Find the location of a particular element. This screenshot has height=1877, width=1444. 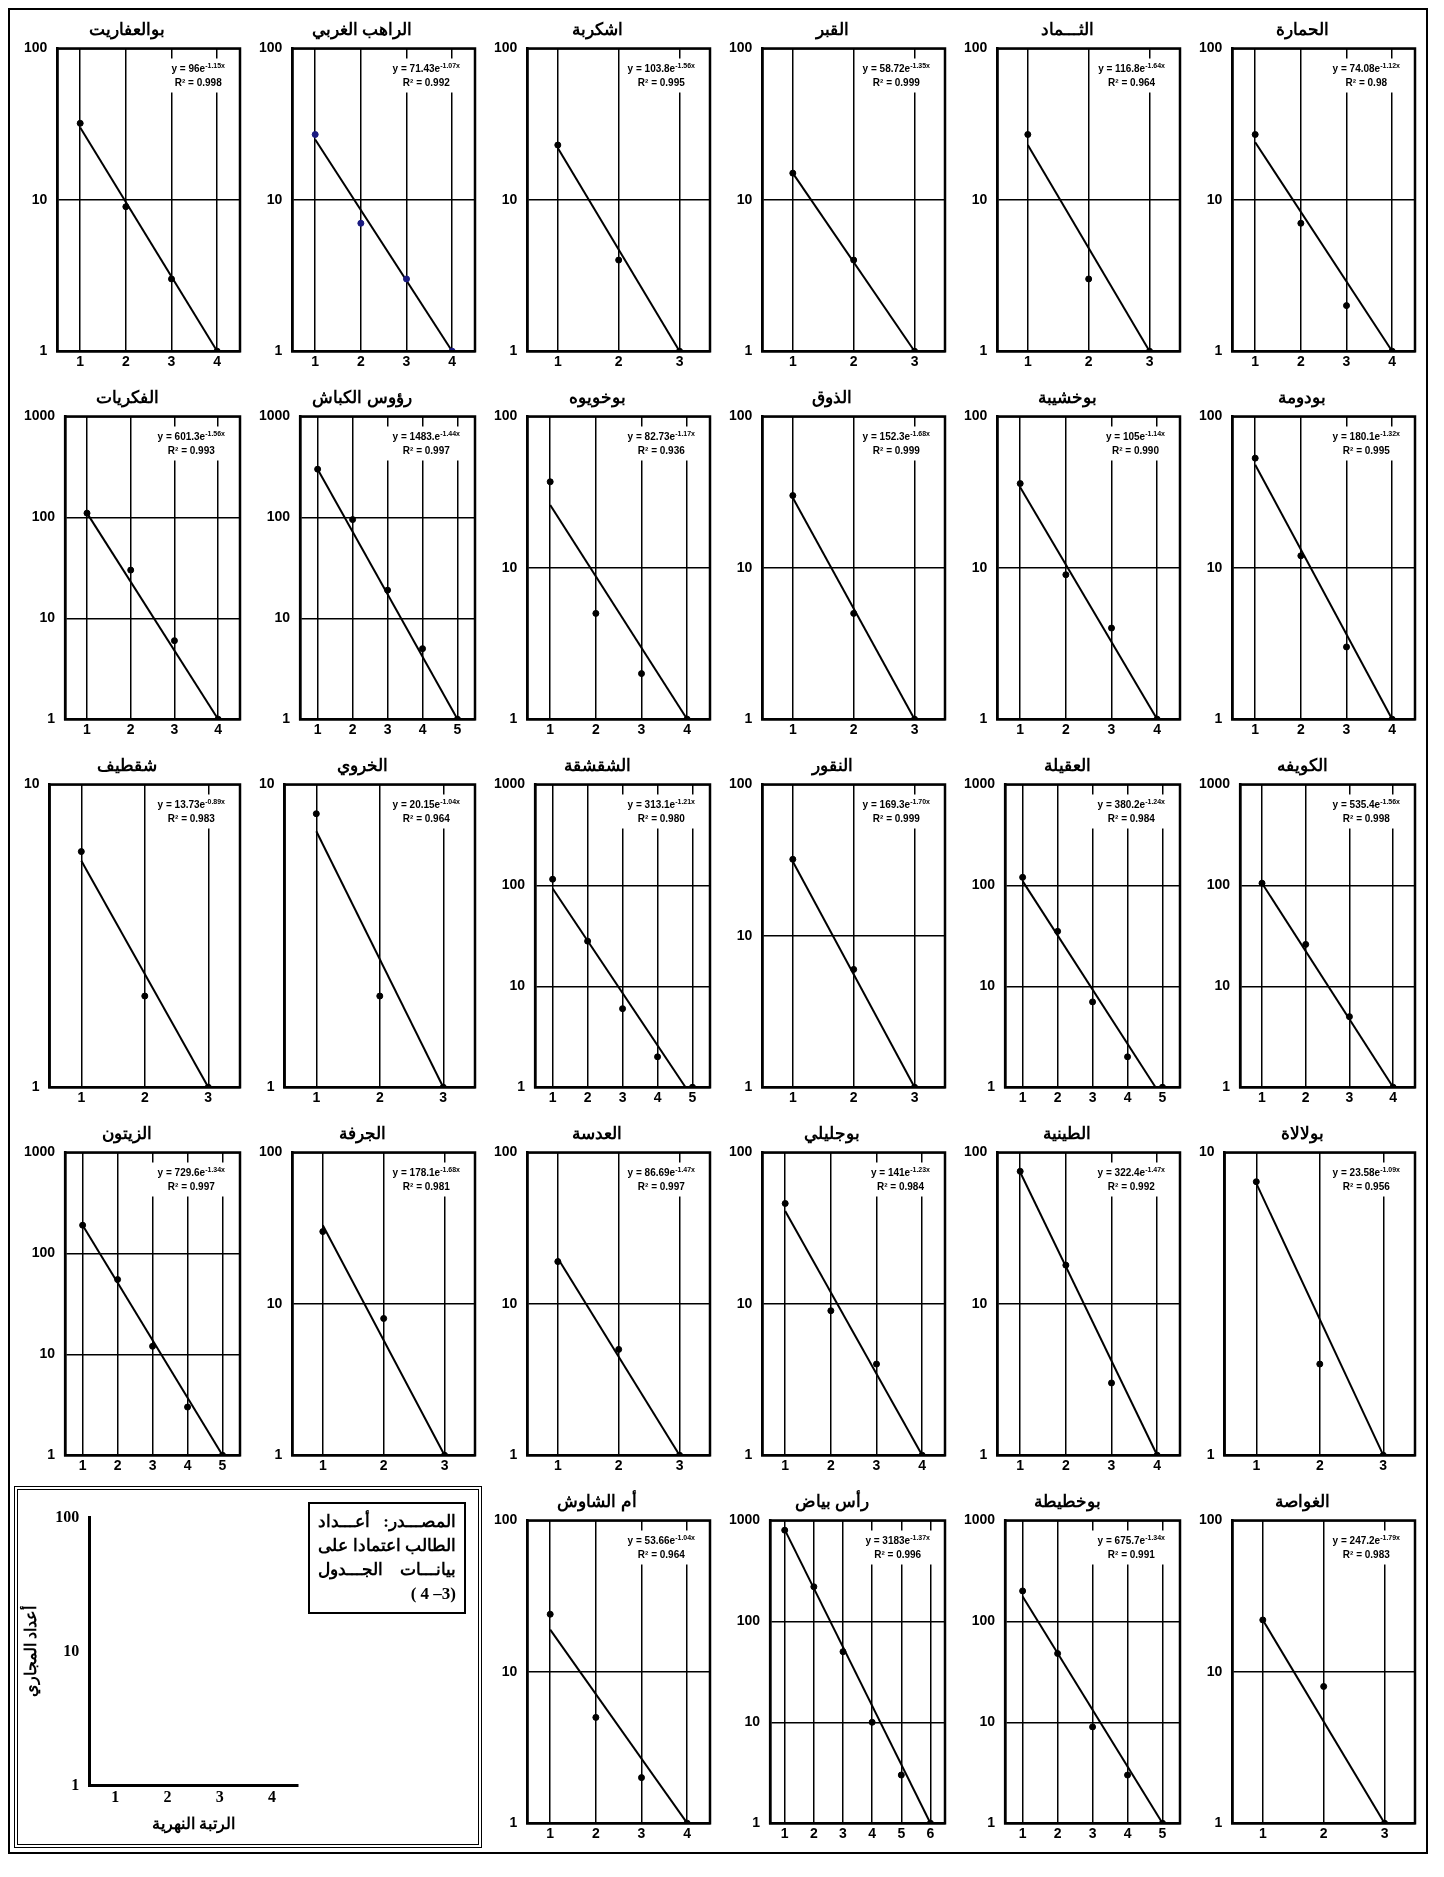

annotation: R² = 0.991 is located at coordinates (1131, 1555).